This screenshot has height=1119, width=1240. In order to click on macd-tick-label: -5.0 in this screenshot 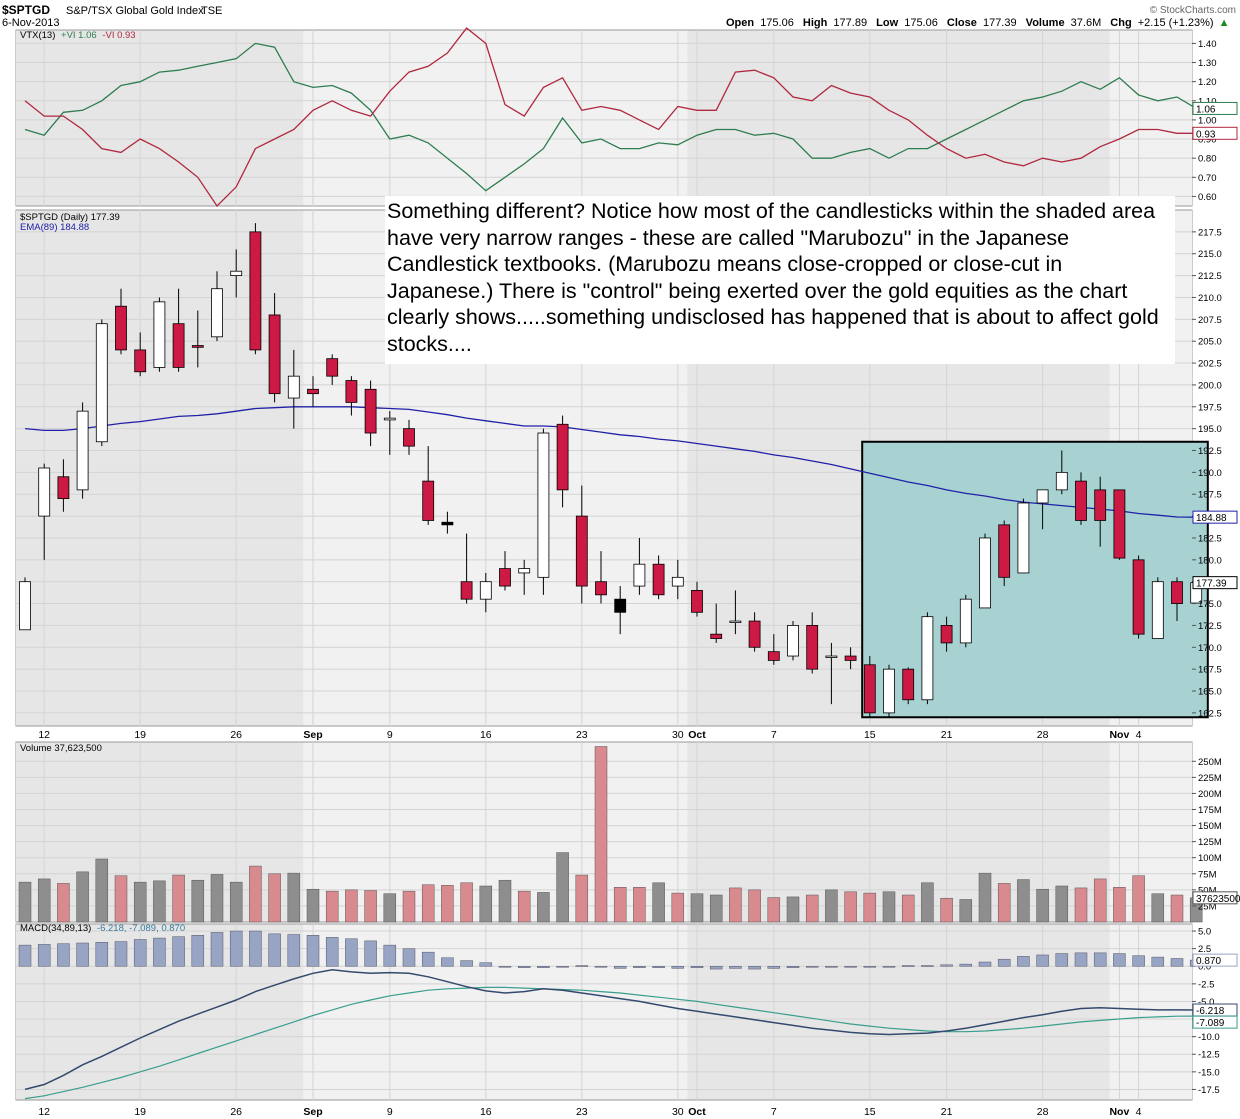, I will do `click(1206, 1002)`.